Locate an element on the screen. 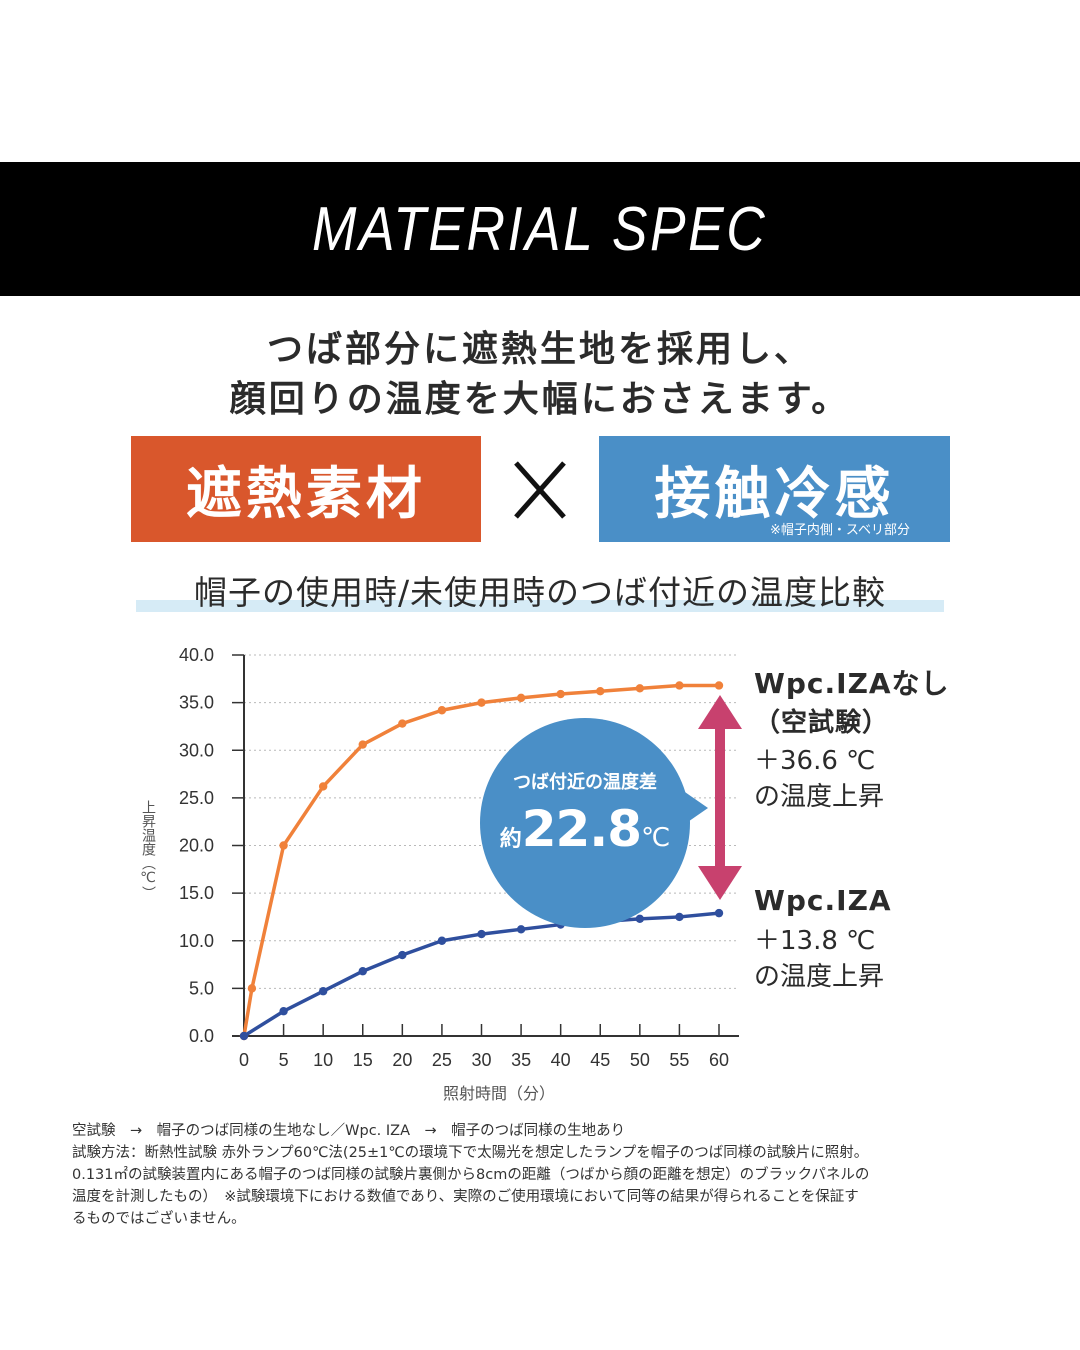 This screenshot has height=1350, width=1080. difference-bubble: つば付近の温度差 約22.8℃ is located at coordinates (585, 823).